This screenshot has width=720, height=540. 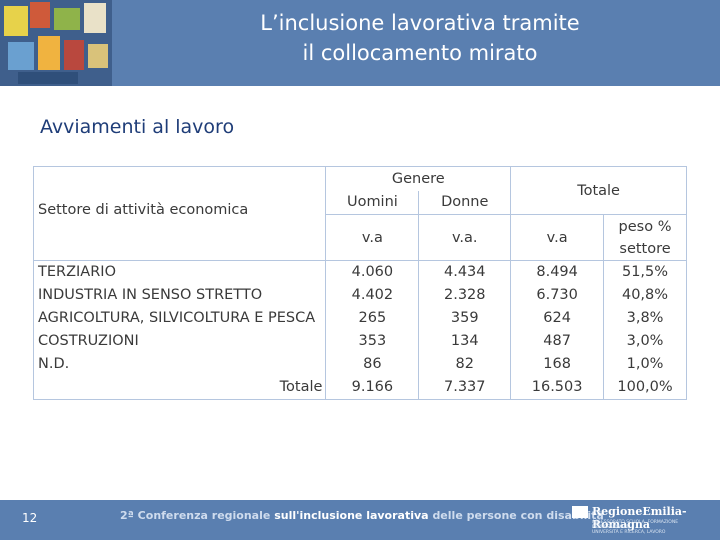 What do you see at coordinates (645, 237) in the screenshot?
I see `peso-header: peso % settore` at bounding box center [645, 237].